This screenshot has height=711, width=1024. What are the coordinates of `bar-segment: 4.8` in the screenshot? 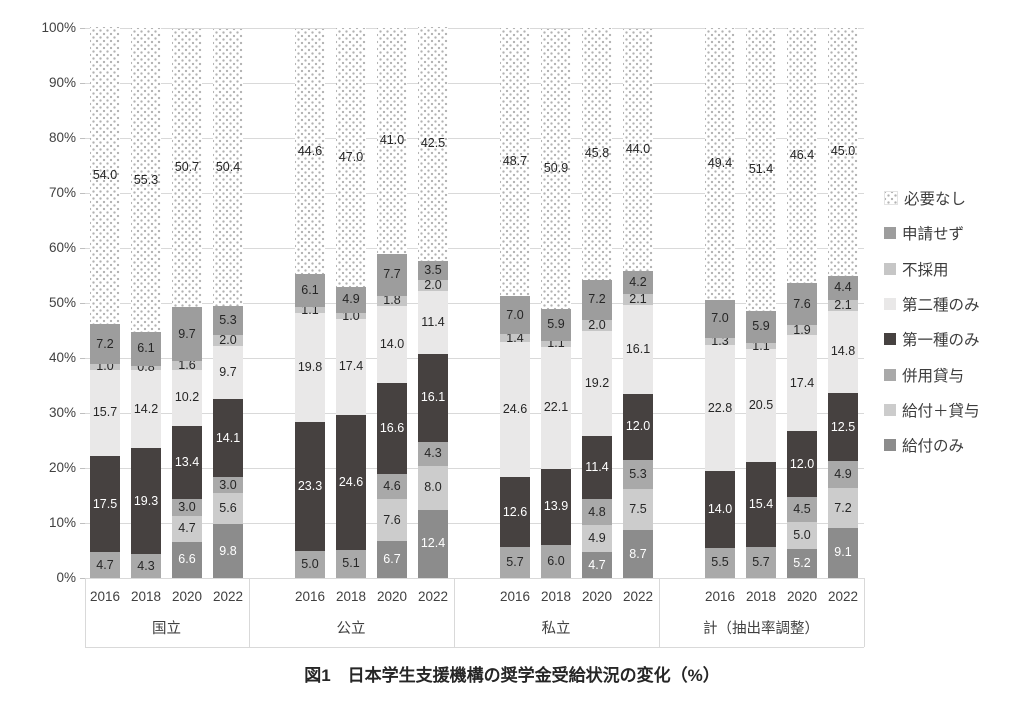 It's located at (597, 512).